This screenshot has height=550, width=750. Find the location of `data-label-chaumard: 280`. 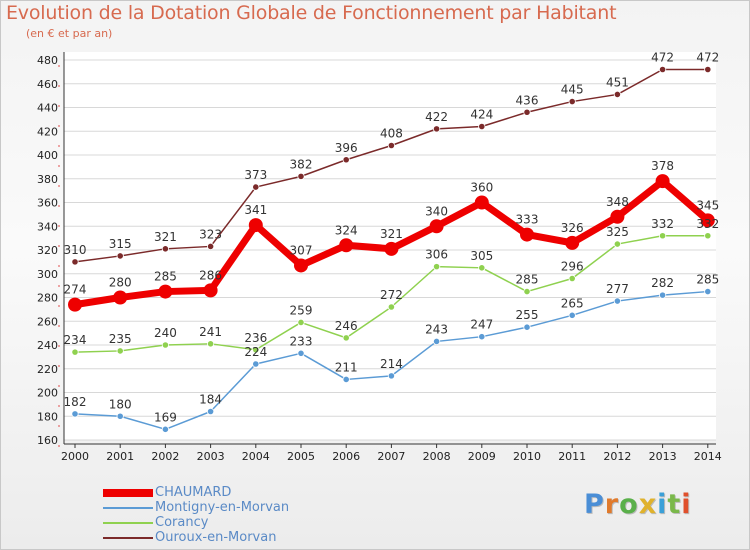

data-label-chaumard: 280 is located at coordinates (120, 283).